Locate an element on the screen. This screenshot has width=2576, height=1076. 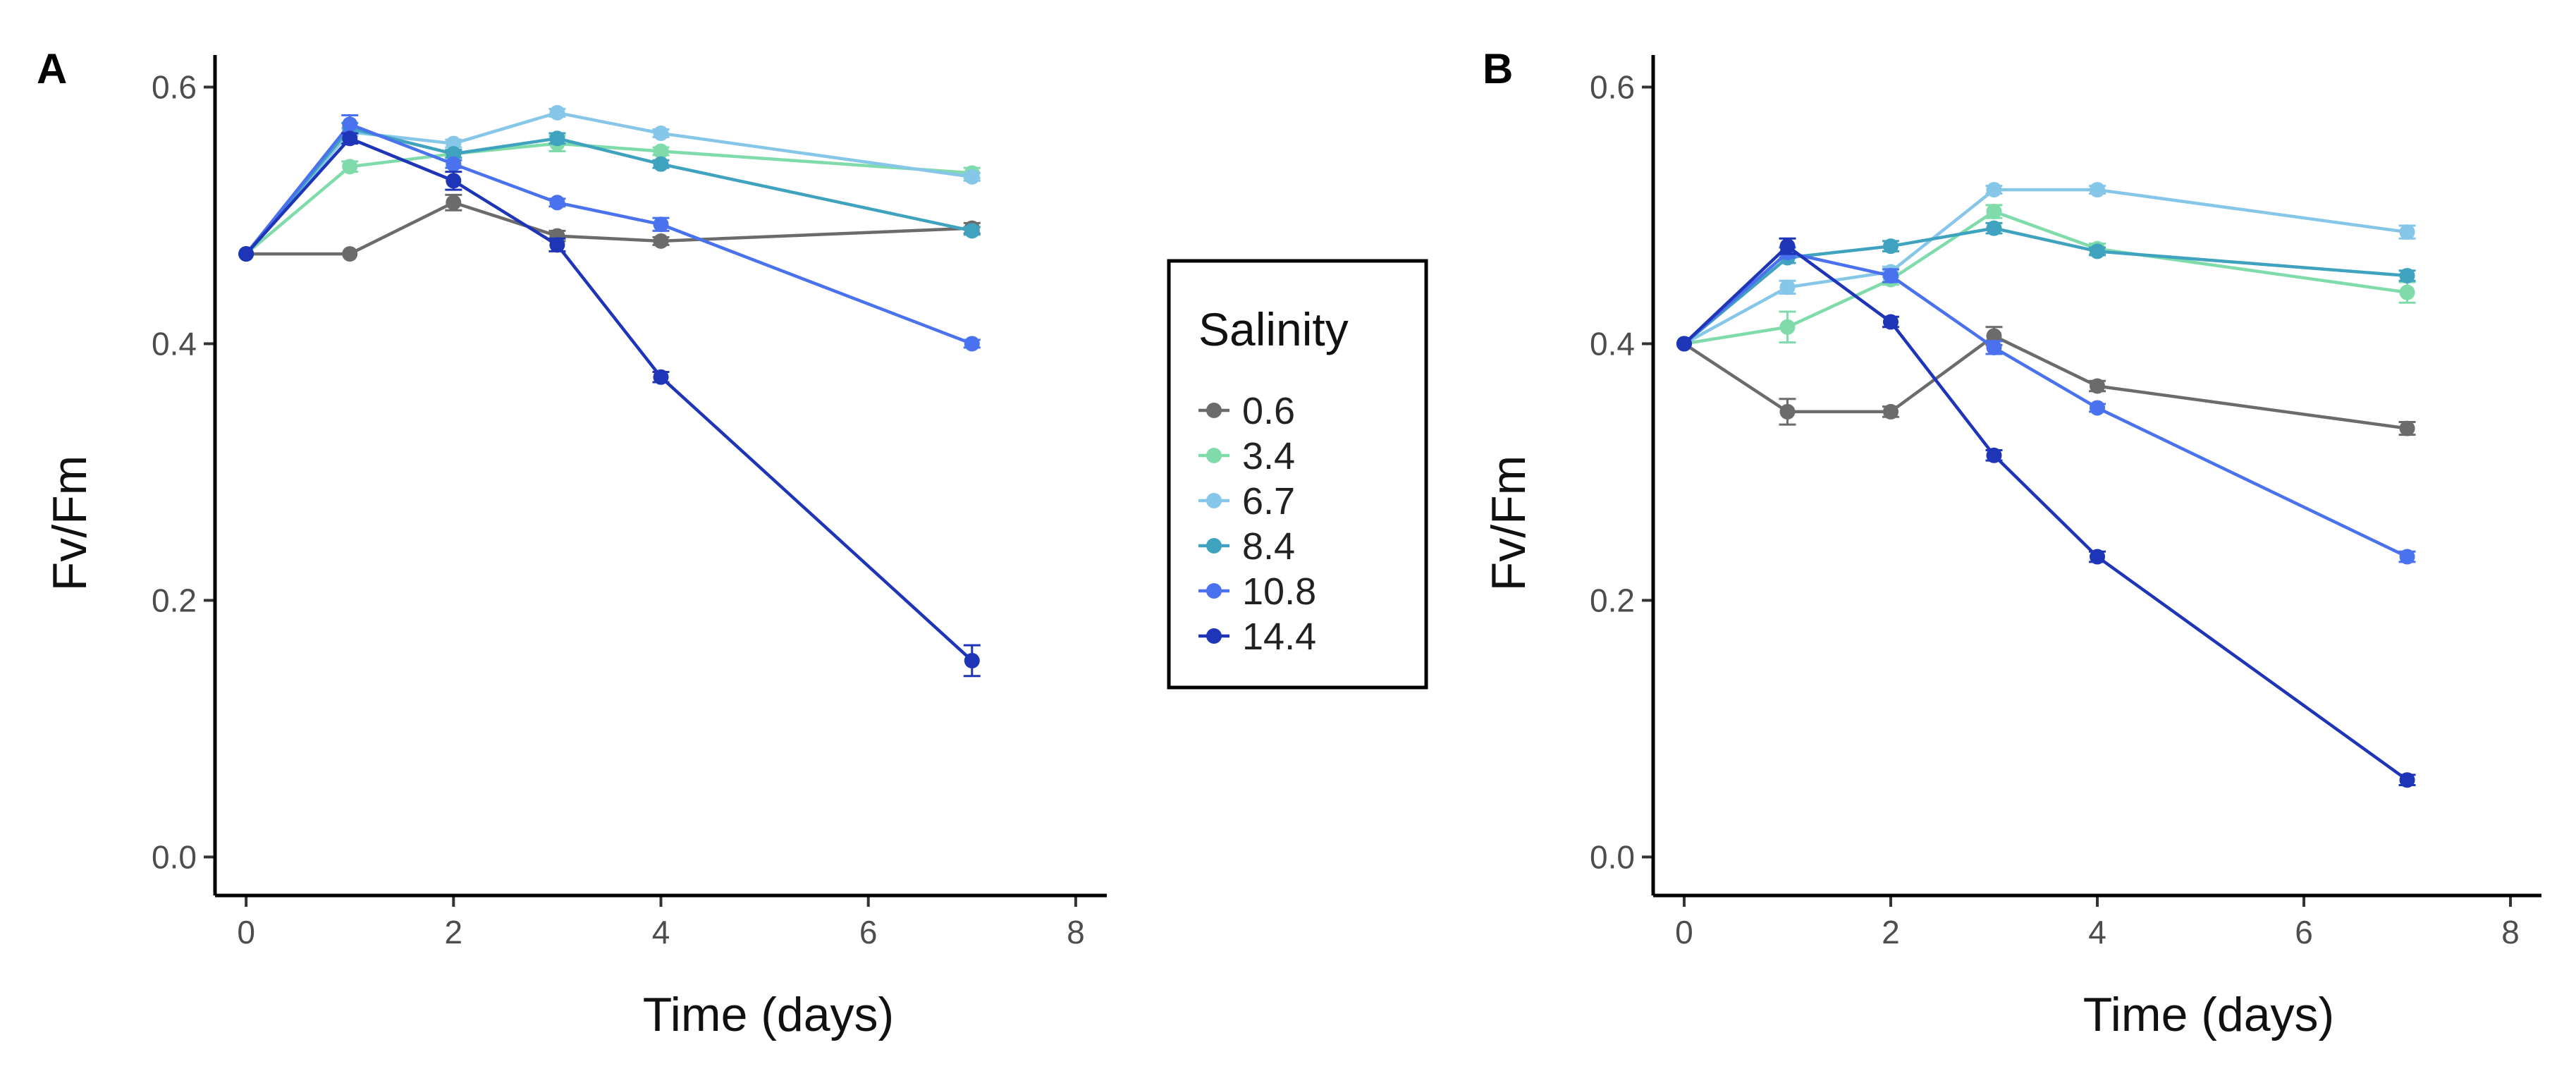
legend-item: 8.4 is located at coordinates (1246, 546).